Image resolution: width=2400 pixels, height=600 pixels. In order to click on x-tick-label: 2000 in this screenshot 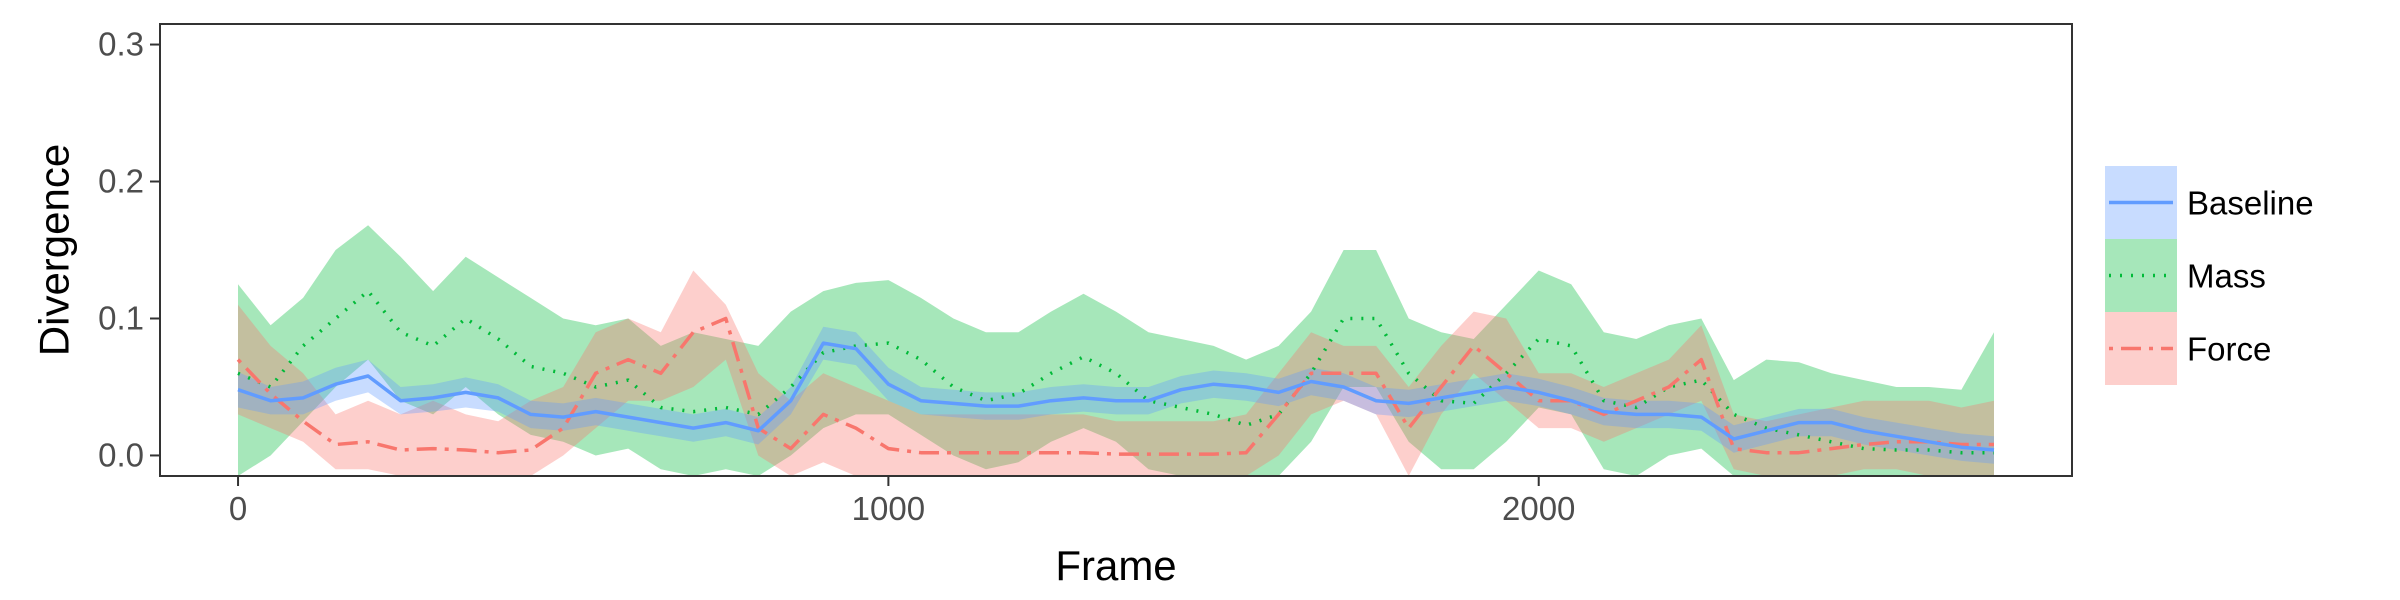, I will do `click(1538, 508)`.